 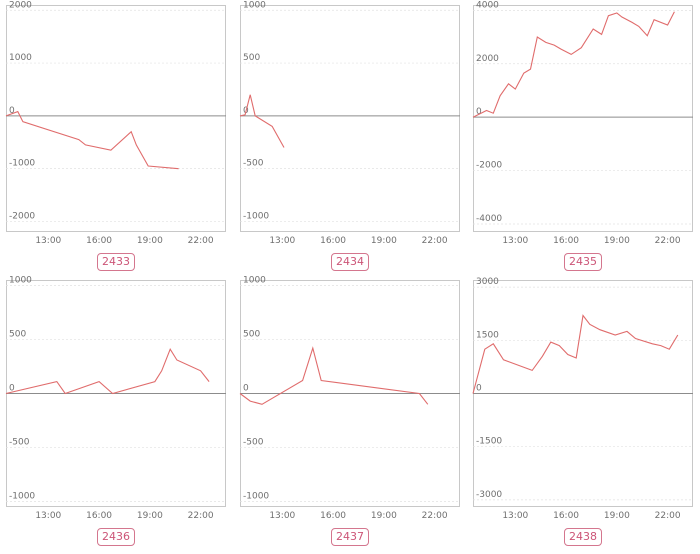 I want to click on y-tick-label: 3000, so click(x=487, y=282).